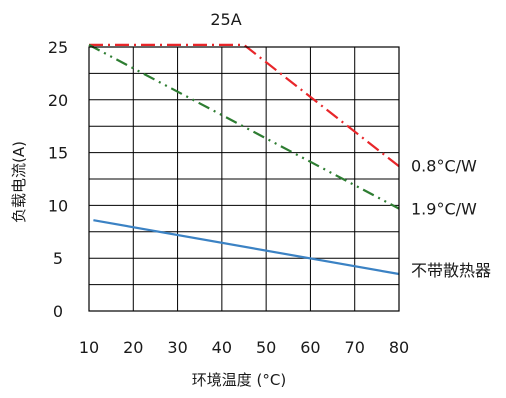 This screenshot has width=506, height=398. What do you see at coordinates (19, 182) in the screenshot?
I see `y-axis-title: 负载电流(A)` at bounding box center [19, 182].